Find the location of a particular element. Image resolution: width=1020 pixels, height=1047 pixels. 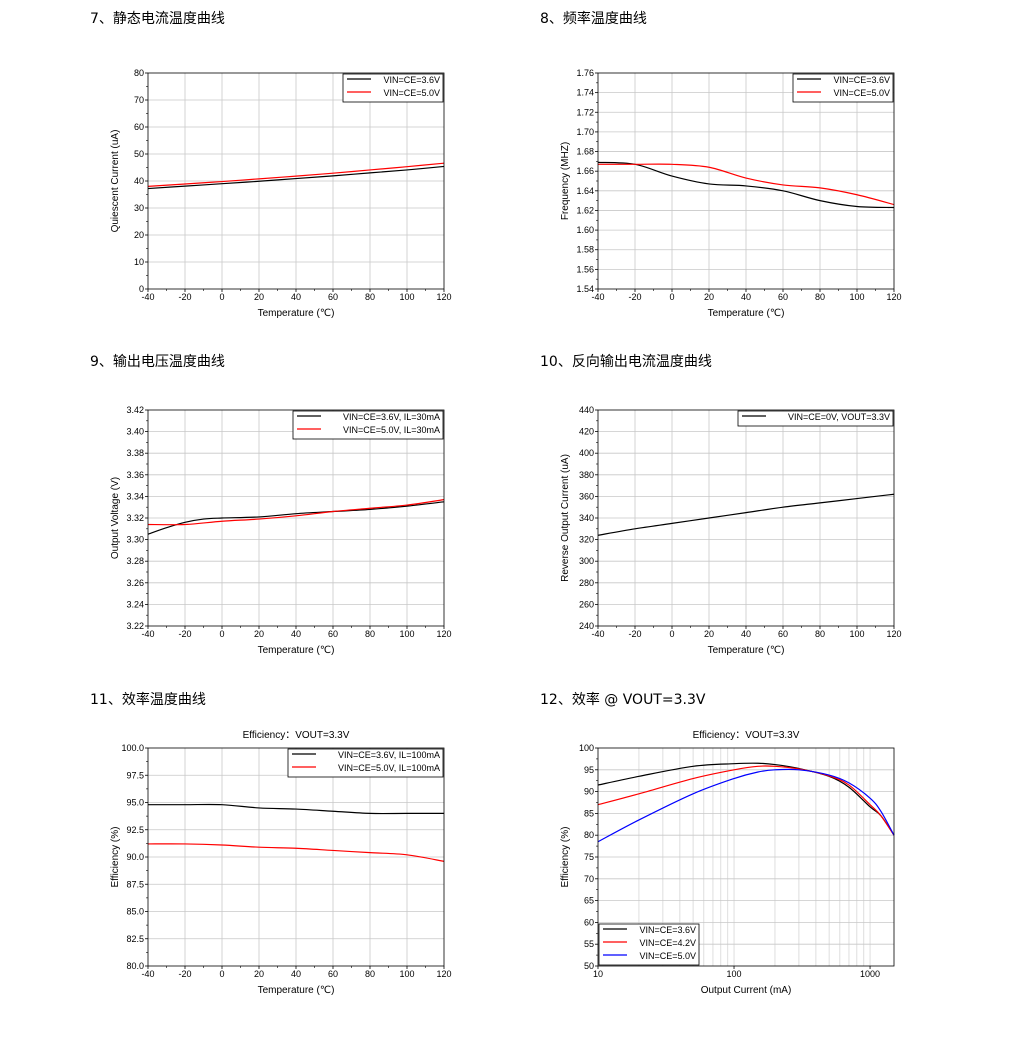

x-tick-label: 0 is located at coordinates (221, 974).